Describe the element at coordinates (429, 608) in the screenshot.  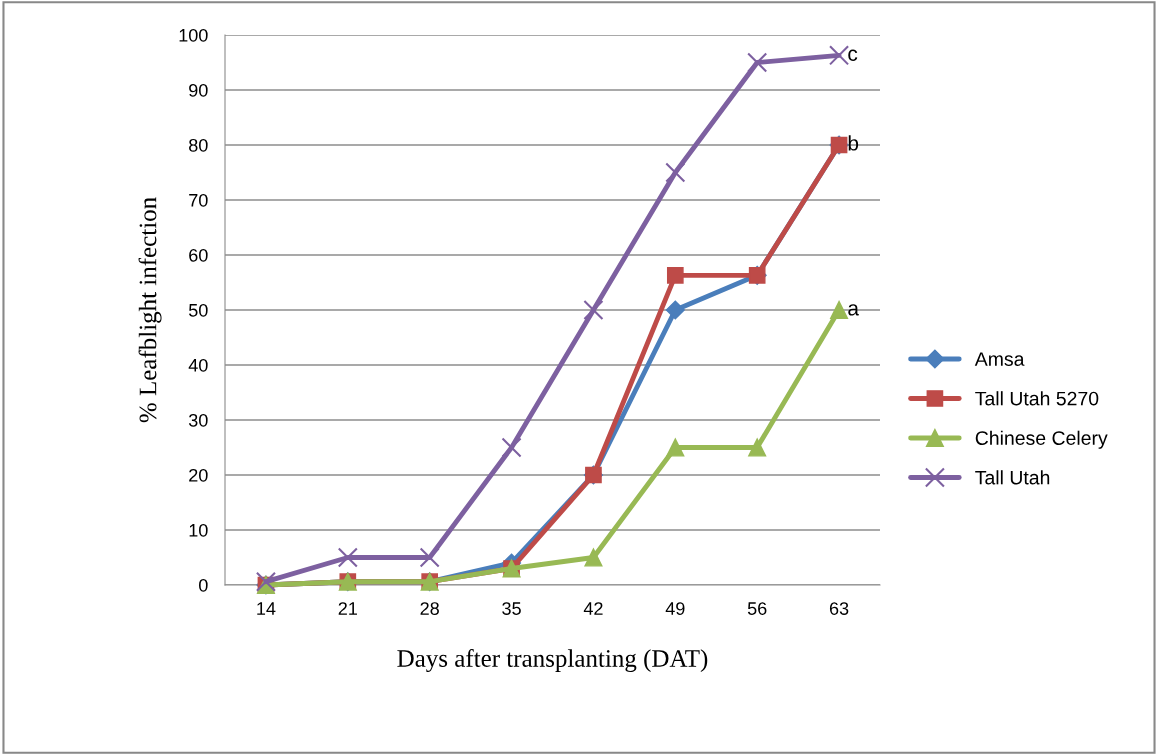
I see `x-tick-label: 28` at that location.